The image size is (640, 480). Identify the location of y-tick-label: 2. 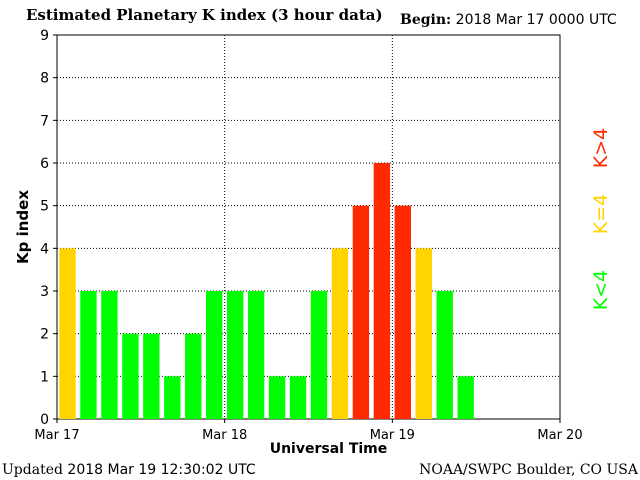
(44, 335).